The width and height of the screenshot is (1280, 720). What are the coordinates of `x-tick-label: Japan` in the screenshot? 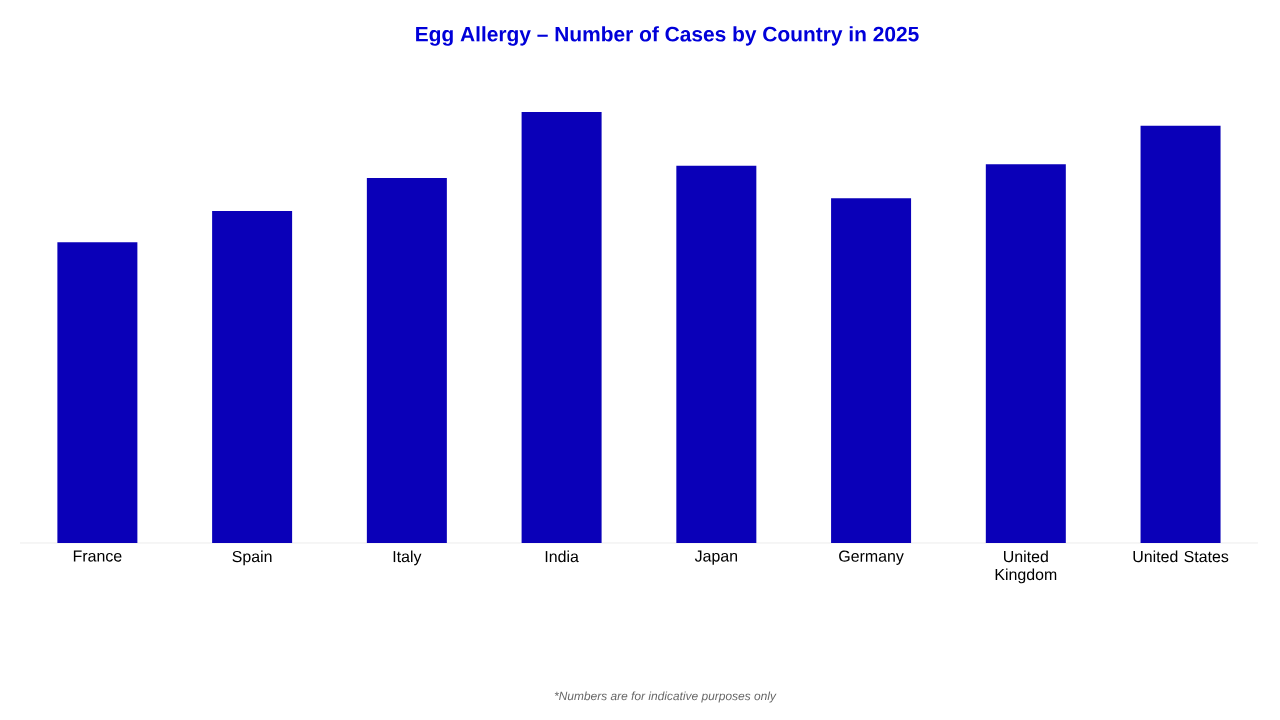 It's located at (716, 557).